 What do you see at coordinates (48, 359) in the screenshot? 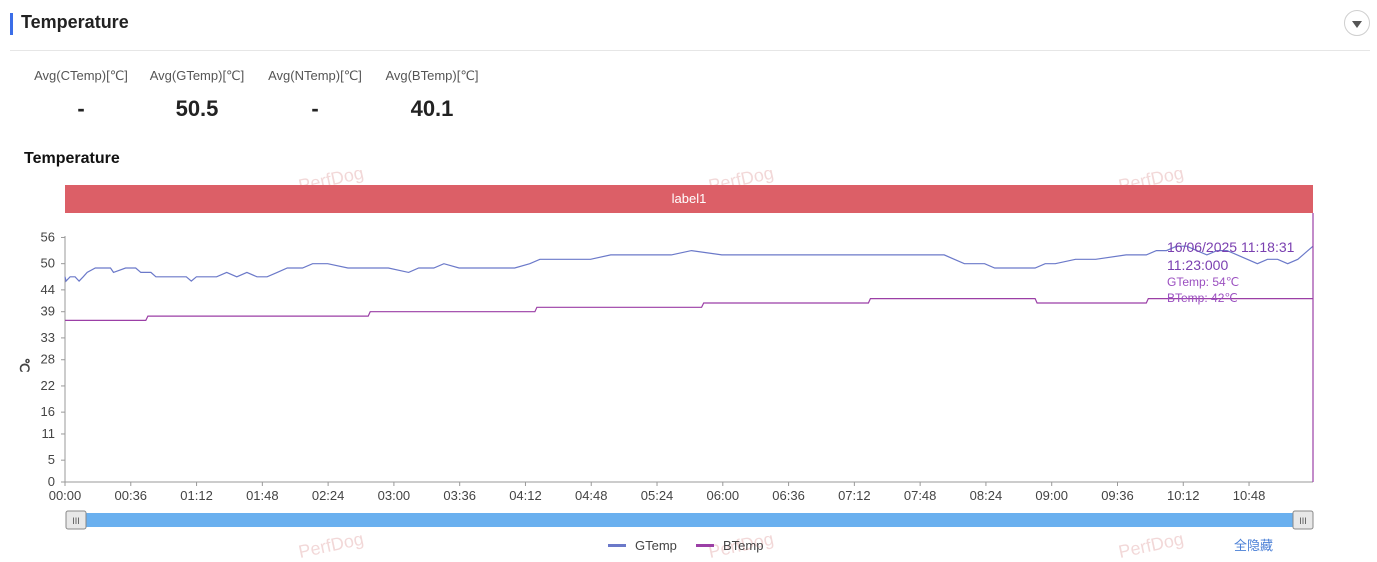
I see `y-tick-label: 28` at bounding box center [48, 359].